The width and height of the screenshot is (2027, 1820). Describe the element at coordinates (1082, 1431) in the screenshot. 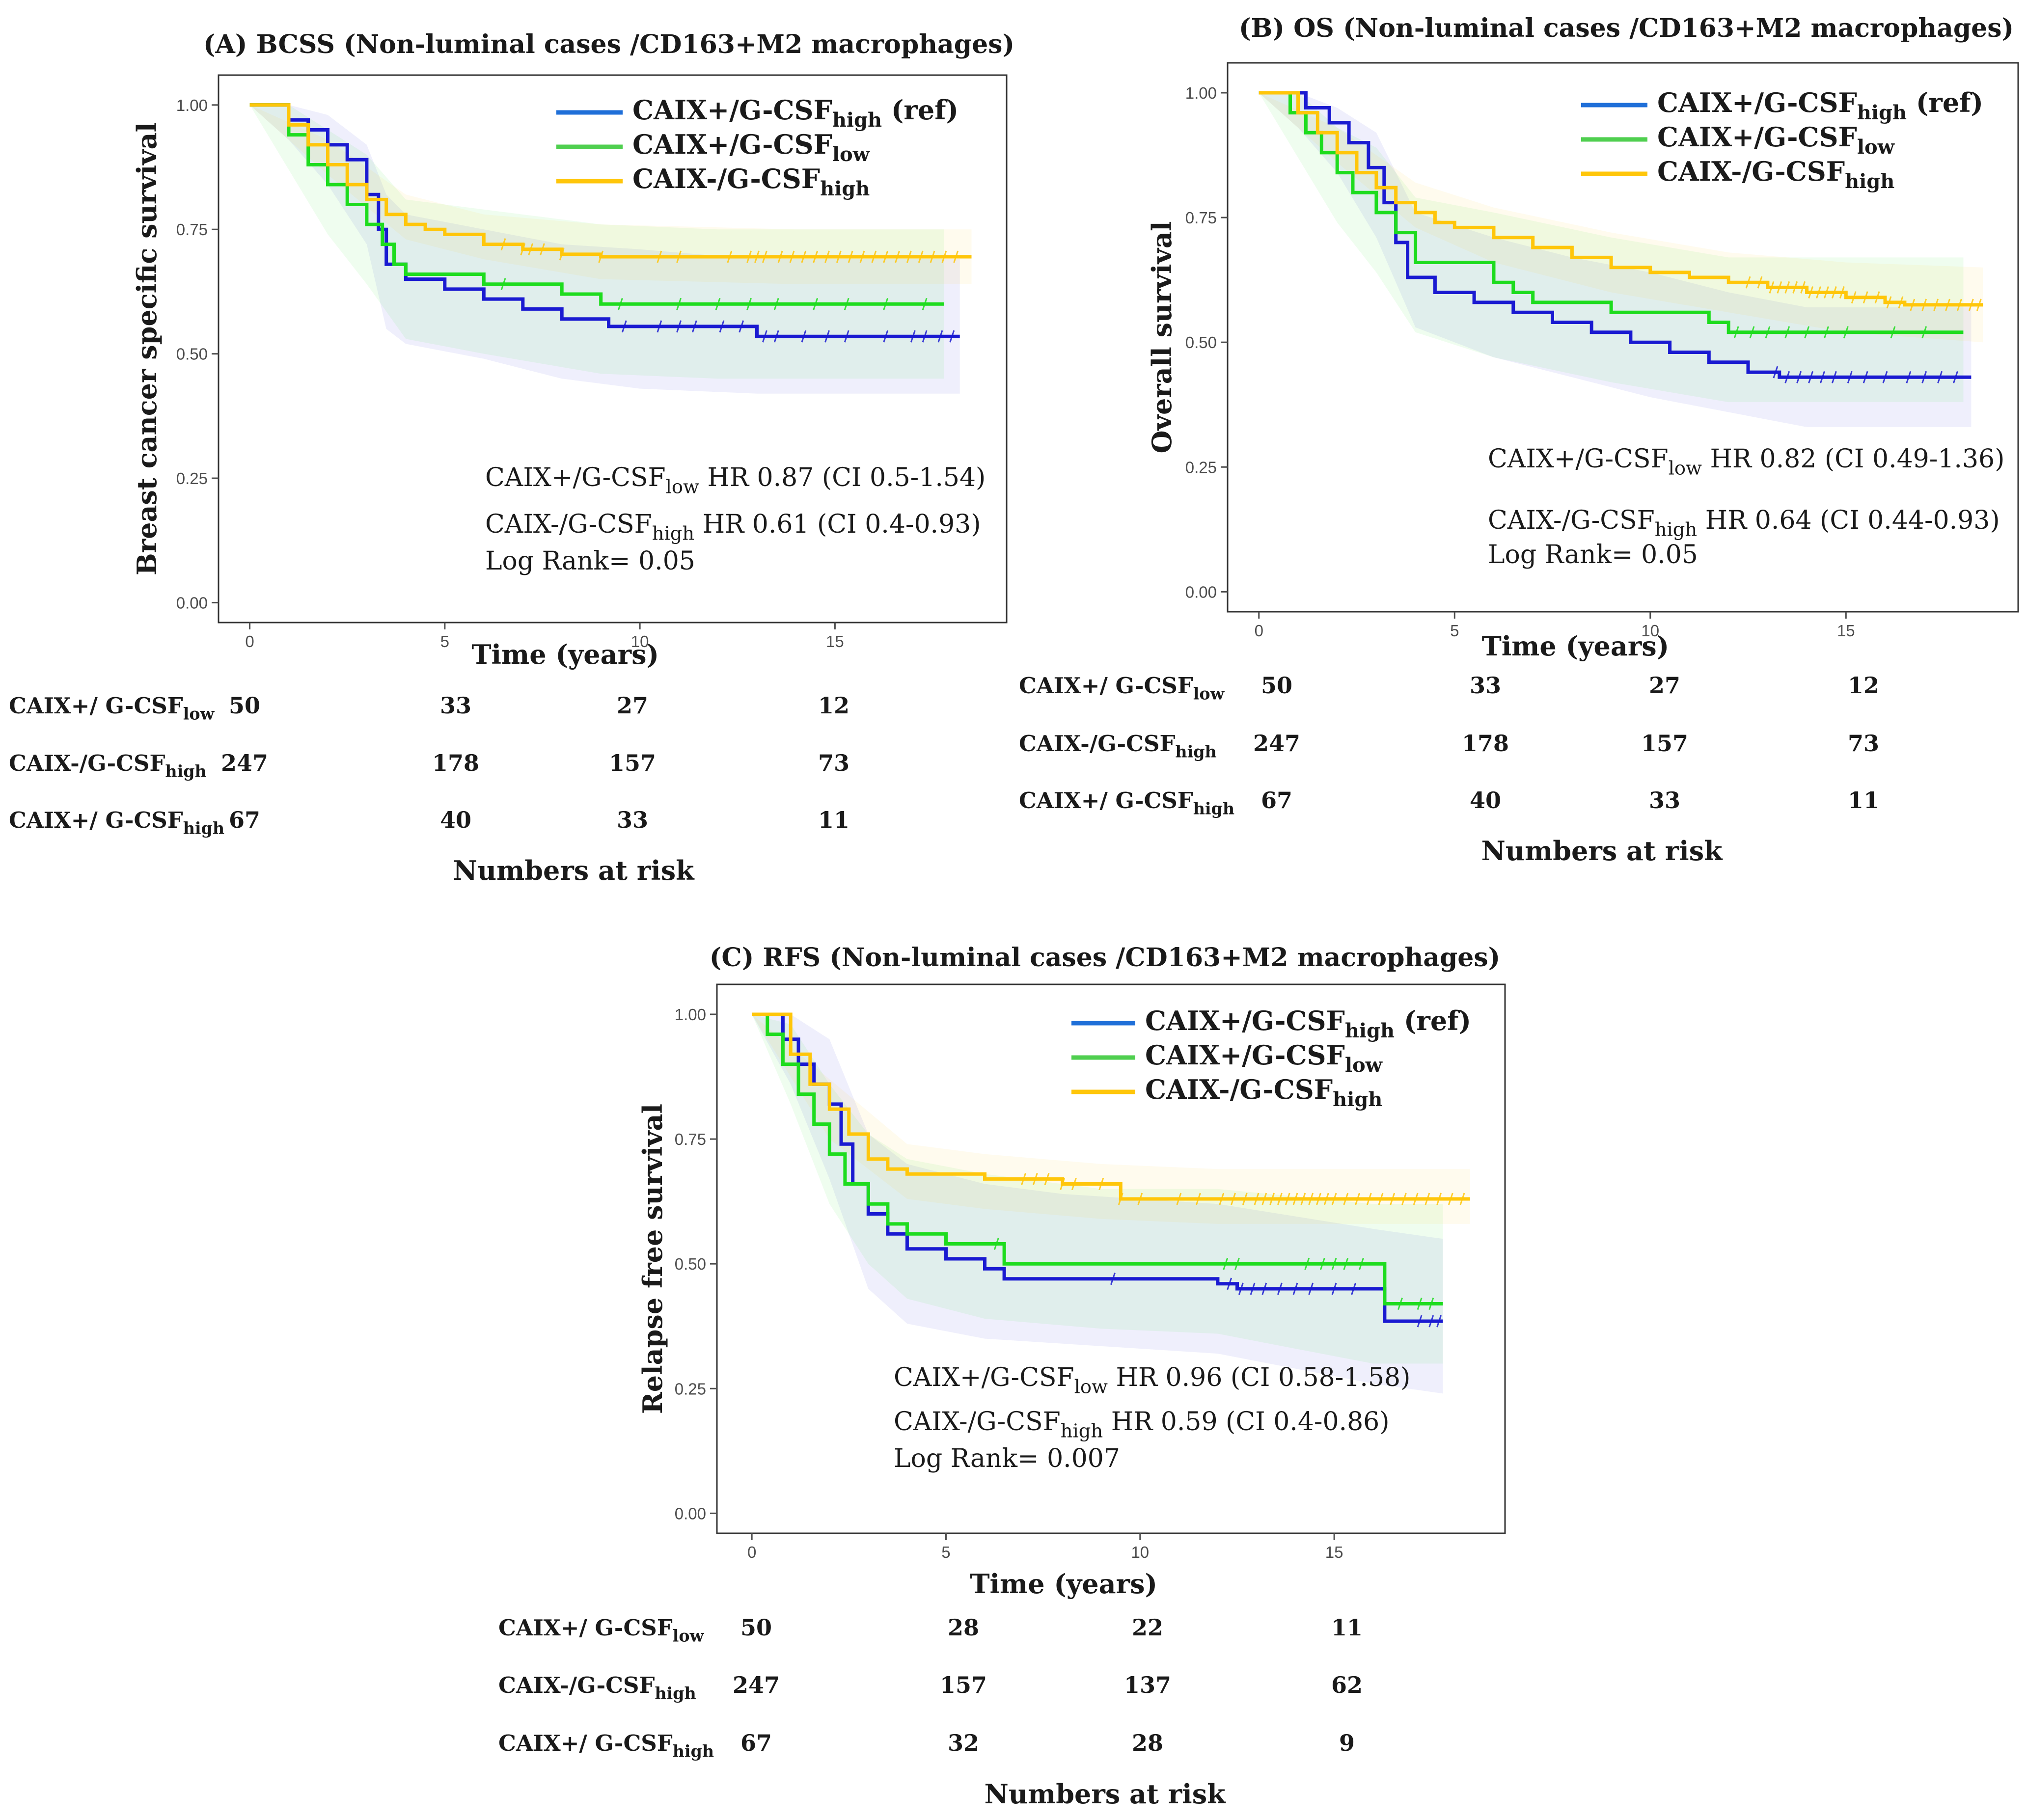

I see `annotation-line-sub: high` at that location.